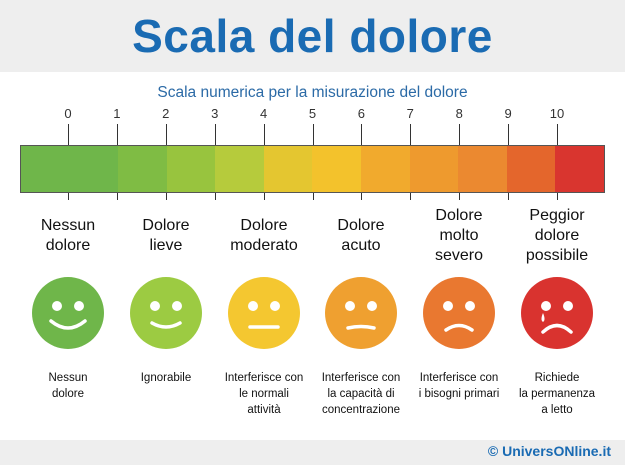 The height and width of the screenshot is (465, 625). What do you see at coordinates (557, 378) in the screenshot?
I see `pain-level-description-line: Richiede` at bounding box center [557, 378].